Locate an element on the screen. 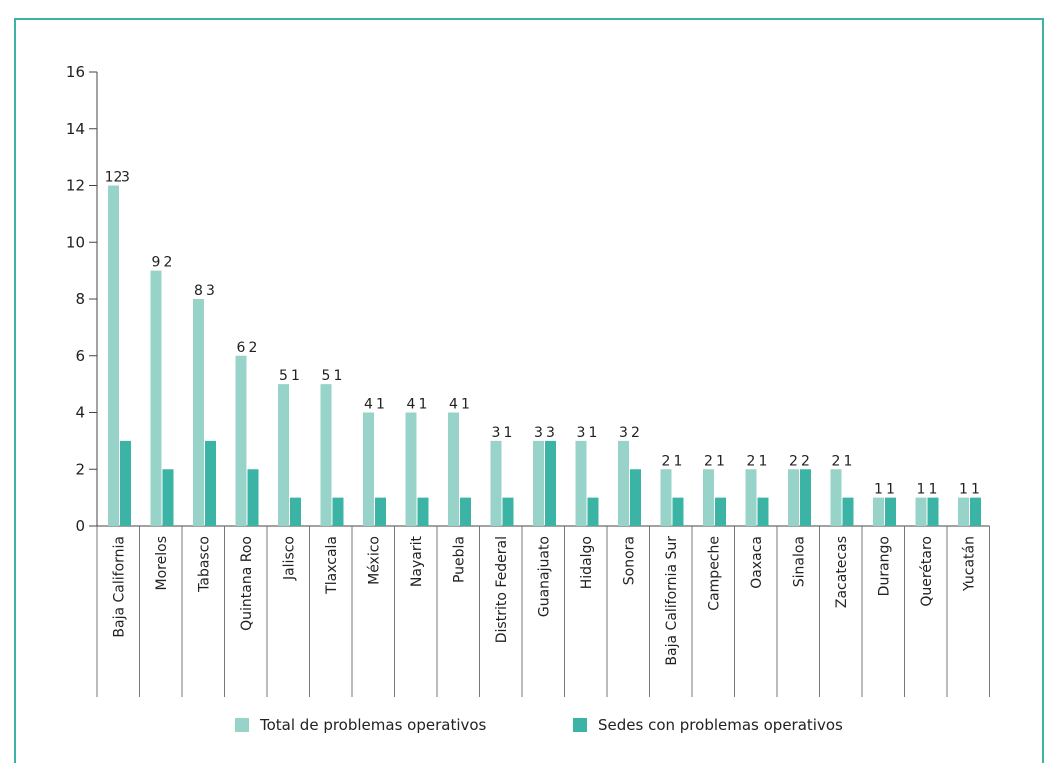  category-label: Tlaxcala is located at coordinates (332, 565).